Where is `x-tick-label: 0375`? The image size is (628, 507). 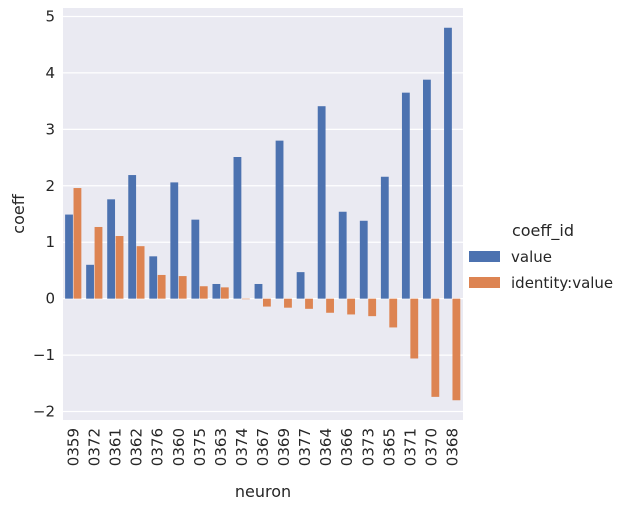 x-tick-label: 0375 is located at coordinates (200, 447).